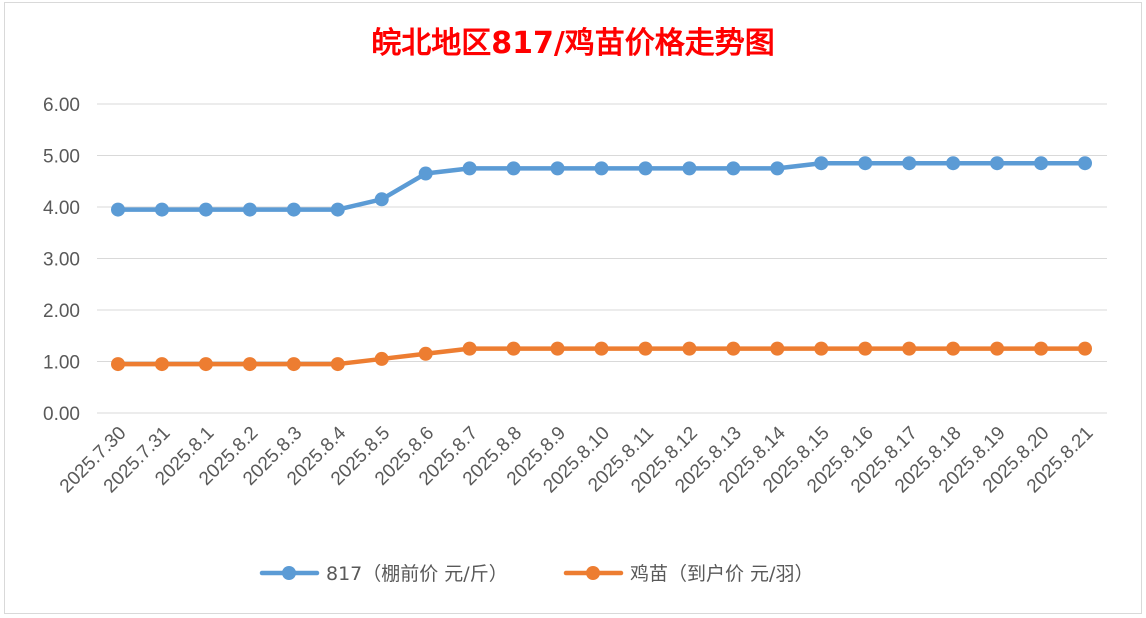 The width and height of the screenshot is (1146, 618). What do you see at coordinates (61, 363) in the screenshot?
I see `y-tick-label: 1.00` at bounding box center [61, 363].